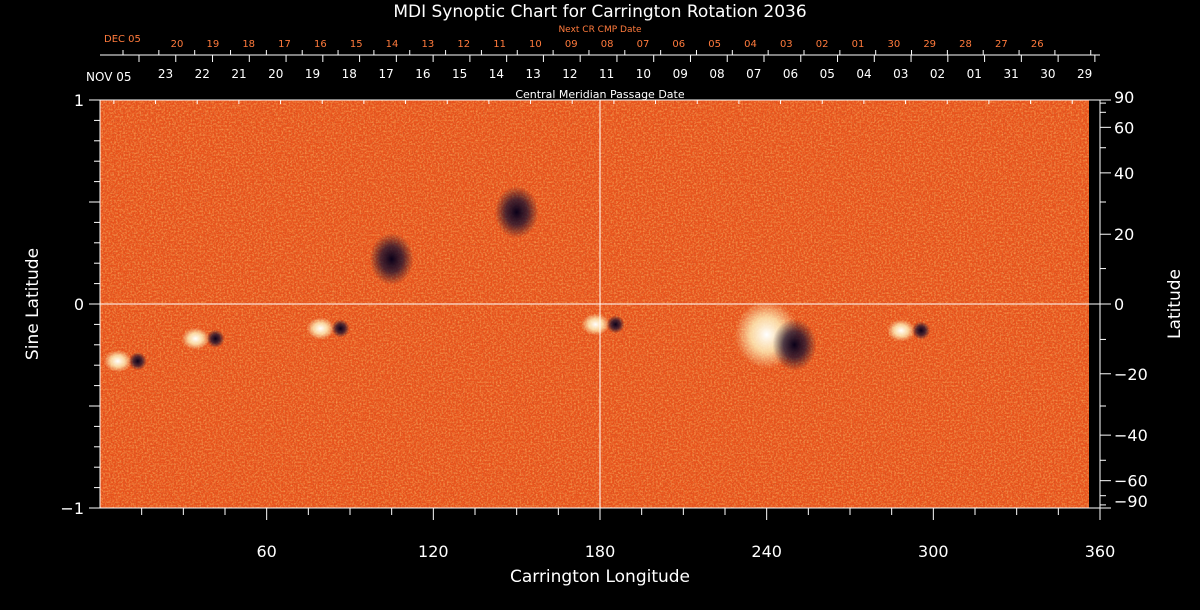  Describe the element at coordinates (496, 74) in the screenshot. I see `cmp-date-label: 14` at that location.